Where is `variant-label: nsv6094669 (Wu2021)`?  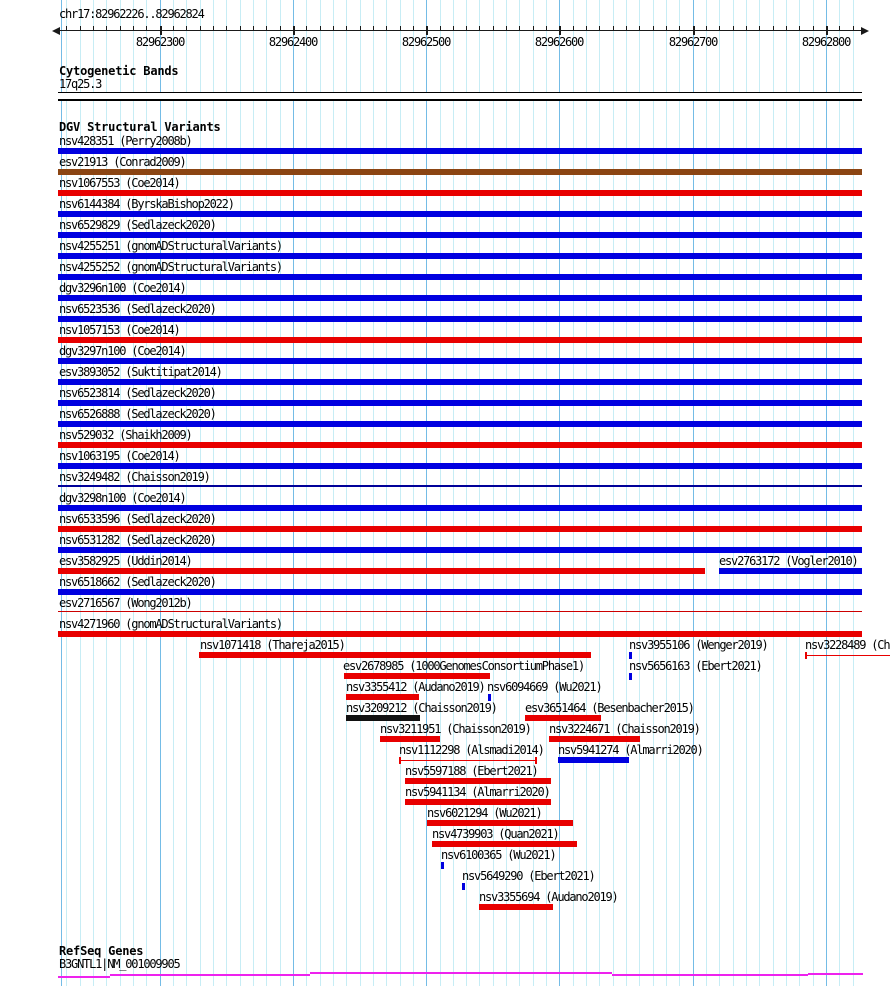 variant-label: nsv6094669 (Wu2021) is located at coordinates (545, 687).